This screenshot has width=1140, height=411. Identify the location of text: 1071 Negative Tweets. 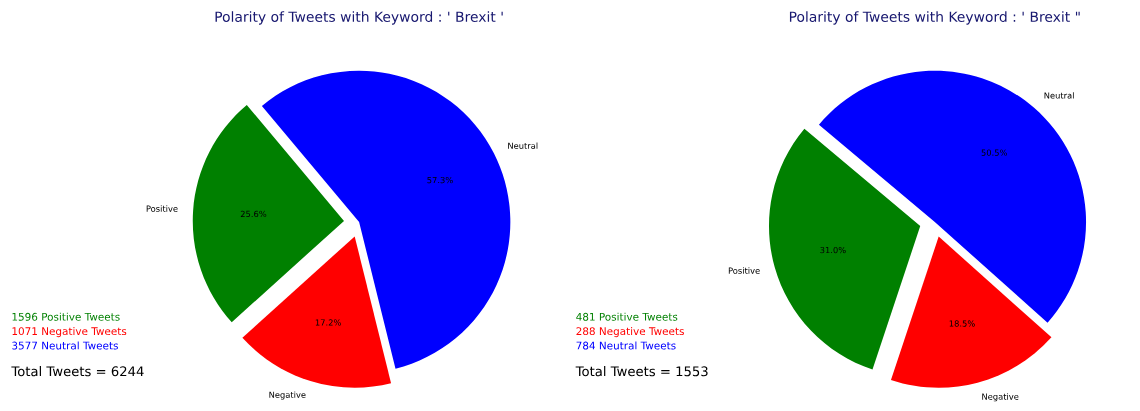
(69, 332).